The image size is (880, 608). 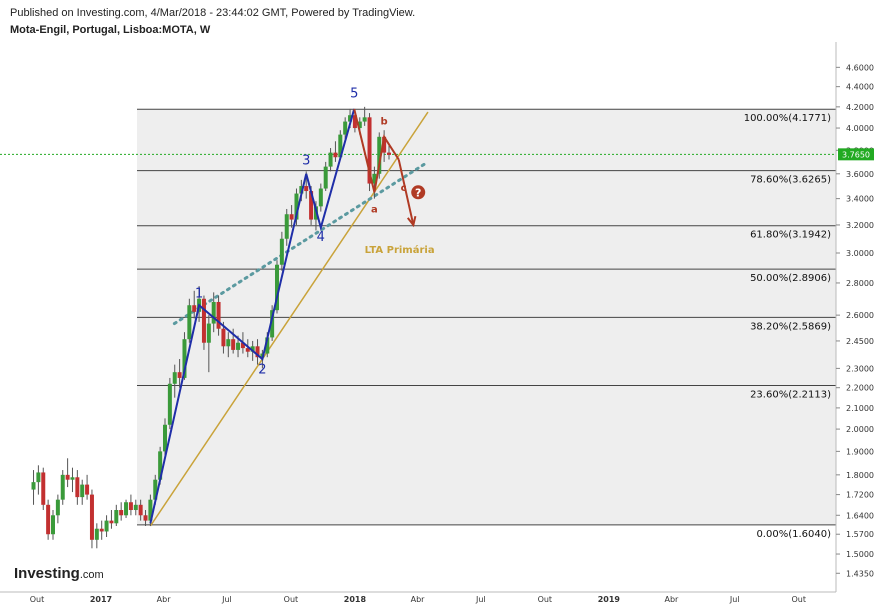 I want to click on correction-wave-path, so click(x=376, y=150).